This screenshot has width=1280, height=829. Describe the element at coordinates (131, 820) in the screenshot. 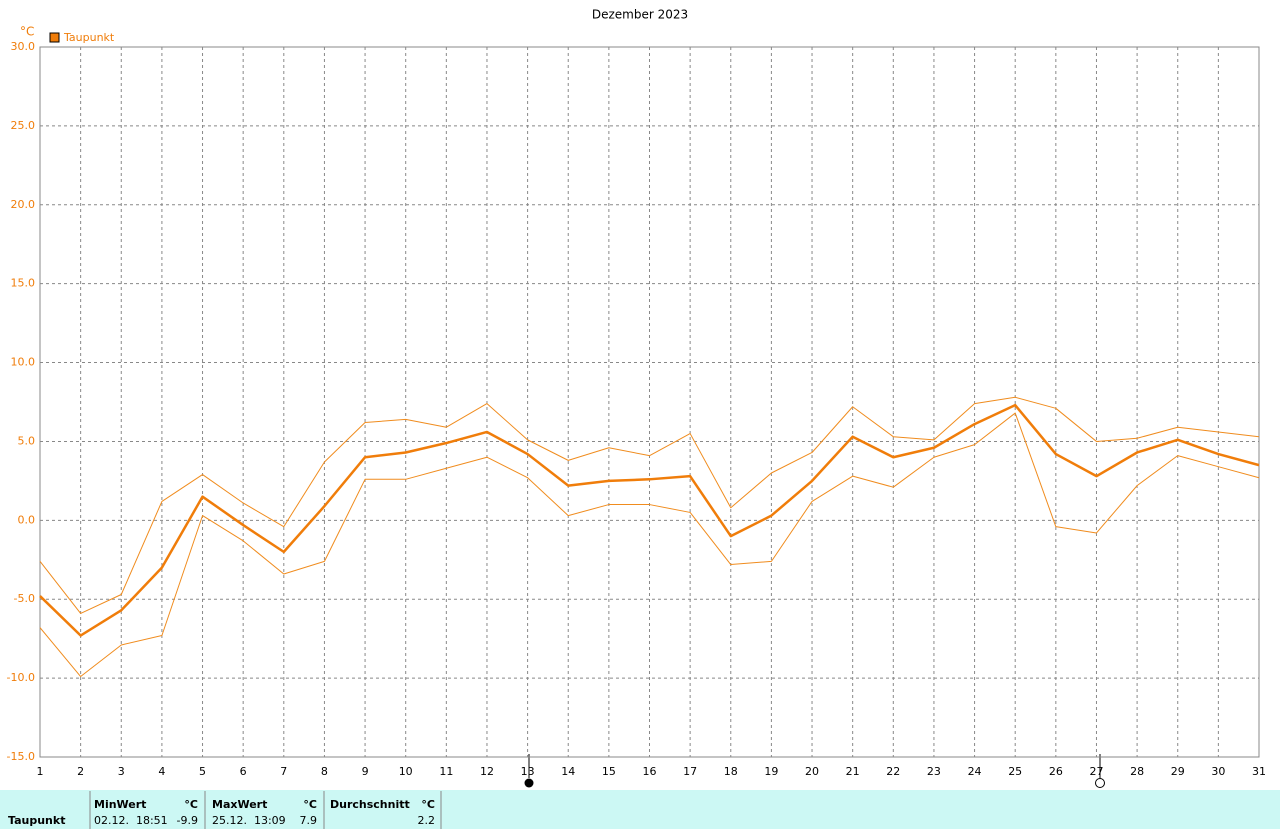

I see `col-time: 02.12. 18:51` at that location.